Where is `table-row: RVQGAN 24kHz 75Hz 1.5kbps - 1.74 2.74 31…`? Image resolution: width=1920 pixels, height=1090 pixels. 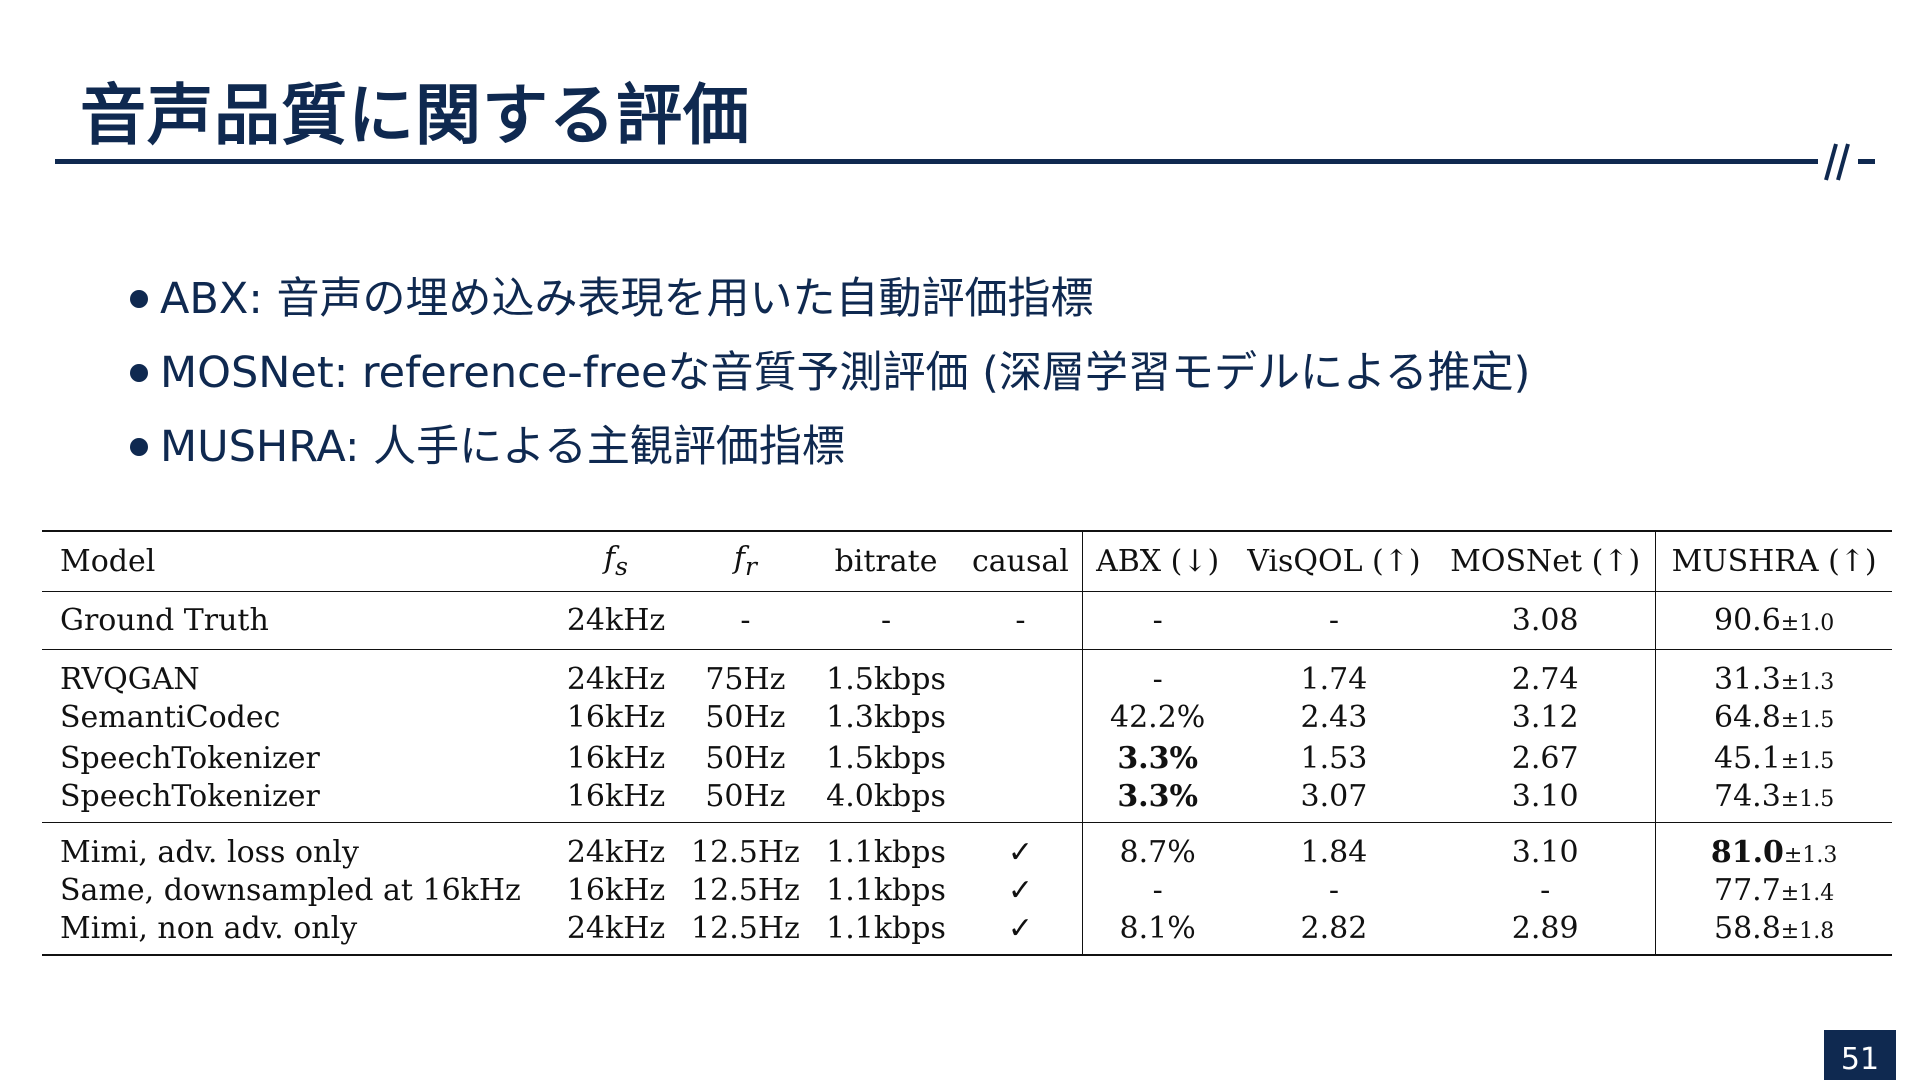 table-row: RVQGAN 24kHz 75Hz 1.5kbps - 1.74 2.74 31… is located at coordinates (967, 673).